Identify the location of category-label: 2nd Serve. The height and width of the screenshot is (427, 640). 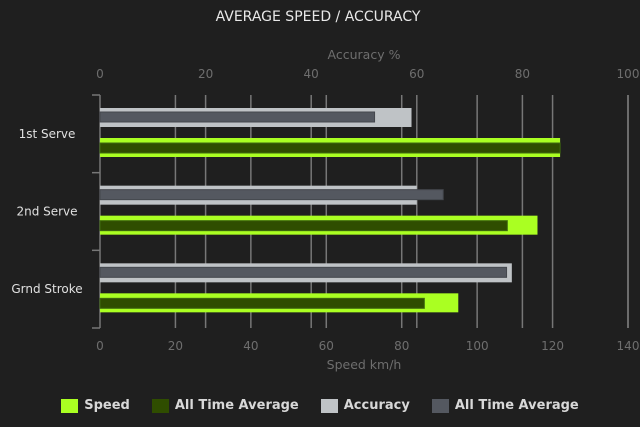
(46, 212).